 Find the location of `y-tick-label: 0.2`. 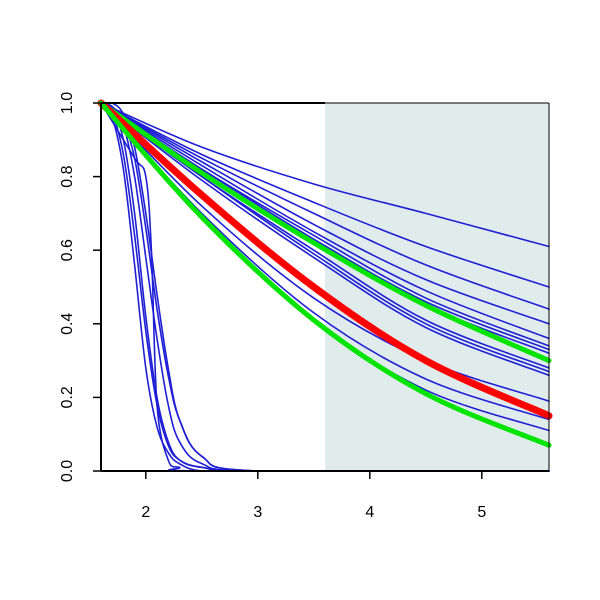

y-tick-label: 0.2 is located at coordinates (67, 397).